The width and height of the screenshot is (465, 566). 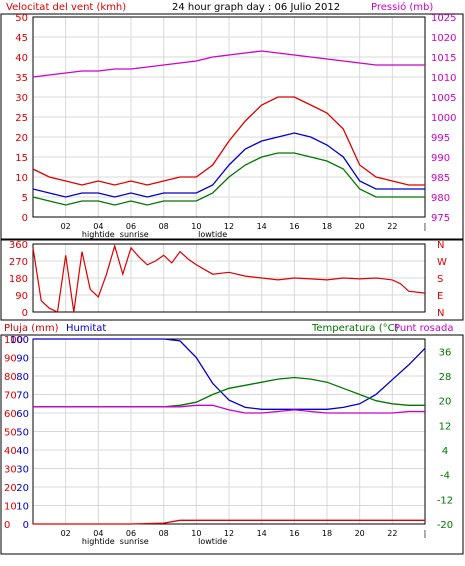 What do you see at coordinates (402, 7) in the screenshot?
I see `pressure-axis-label: Pressió (mb)` at bounding box center [402, 7].